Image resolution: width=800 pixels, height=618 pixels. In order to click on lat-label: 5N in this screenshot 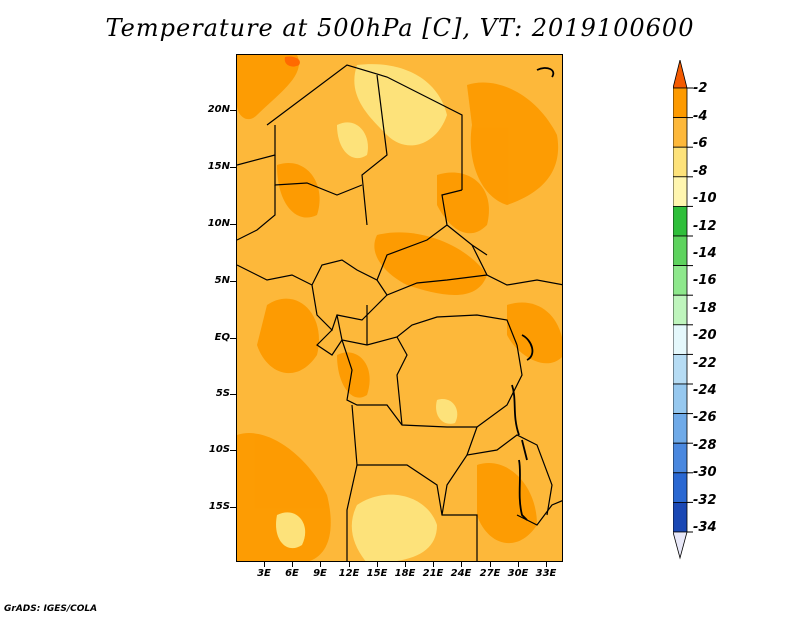, I will do `click(222, 280)`.